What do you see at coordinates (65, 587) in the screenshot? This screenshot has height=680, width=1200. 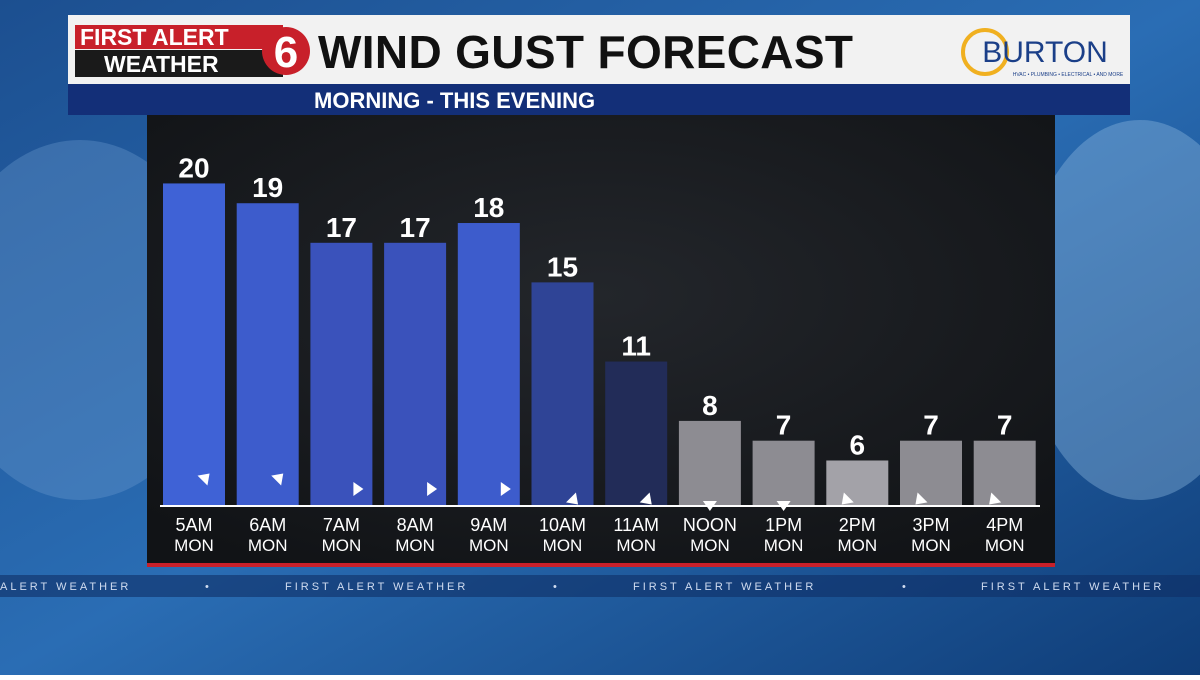 I see `ticker-text: ALERT WEATHER` at bounding box center [65, 587].